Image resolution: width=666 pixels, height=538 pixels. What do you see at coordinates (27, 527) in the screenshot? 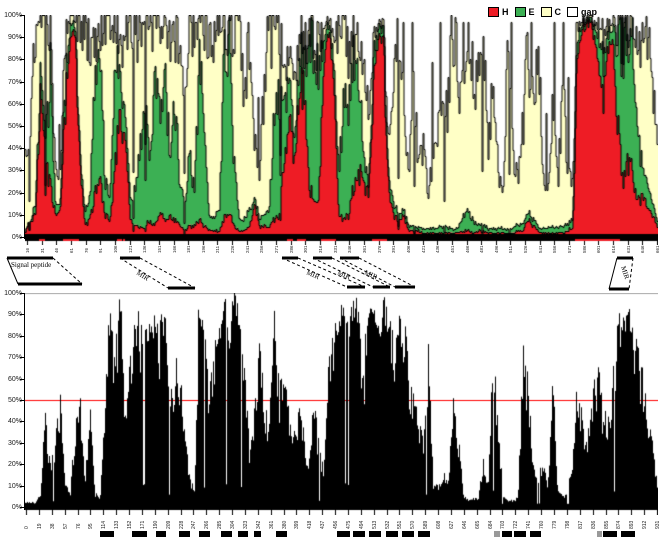
I see `bottom-x-axis-tick-label: 0` at bounding box center [27, 527].